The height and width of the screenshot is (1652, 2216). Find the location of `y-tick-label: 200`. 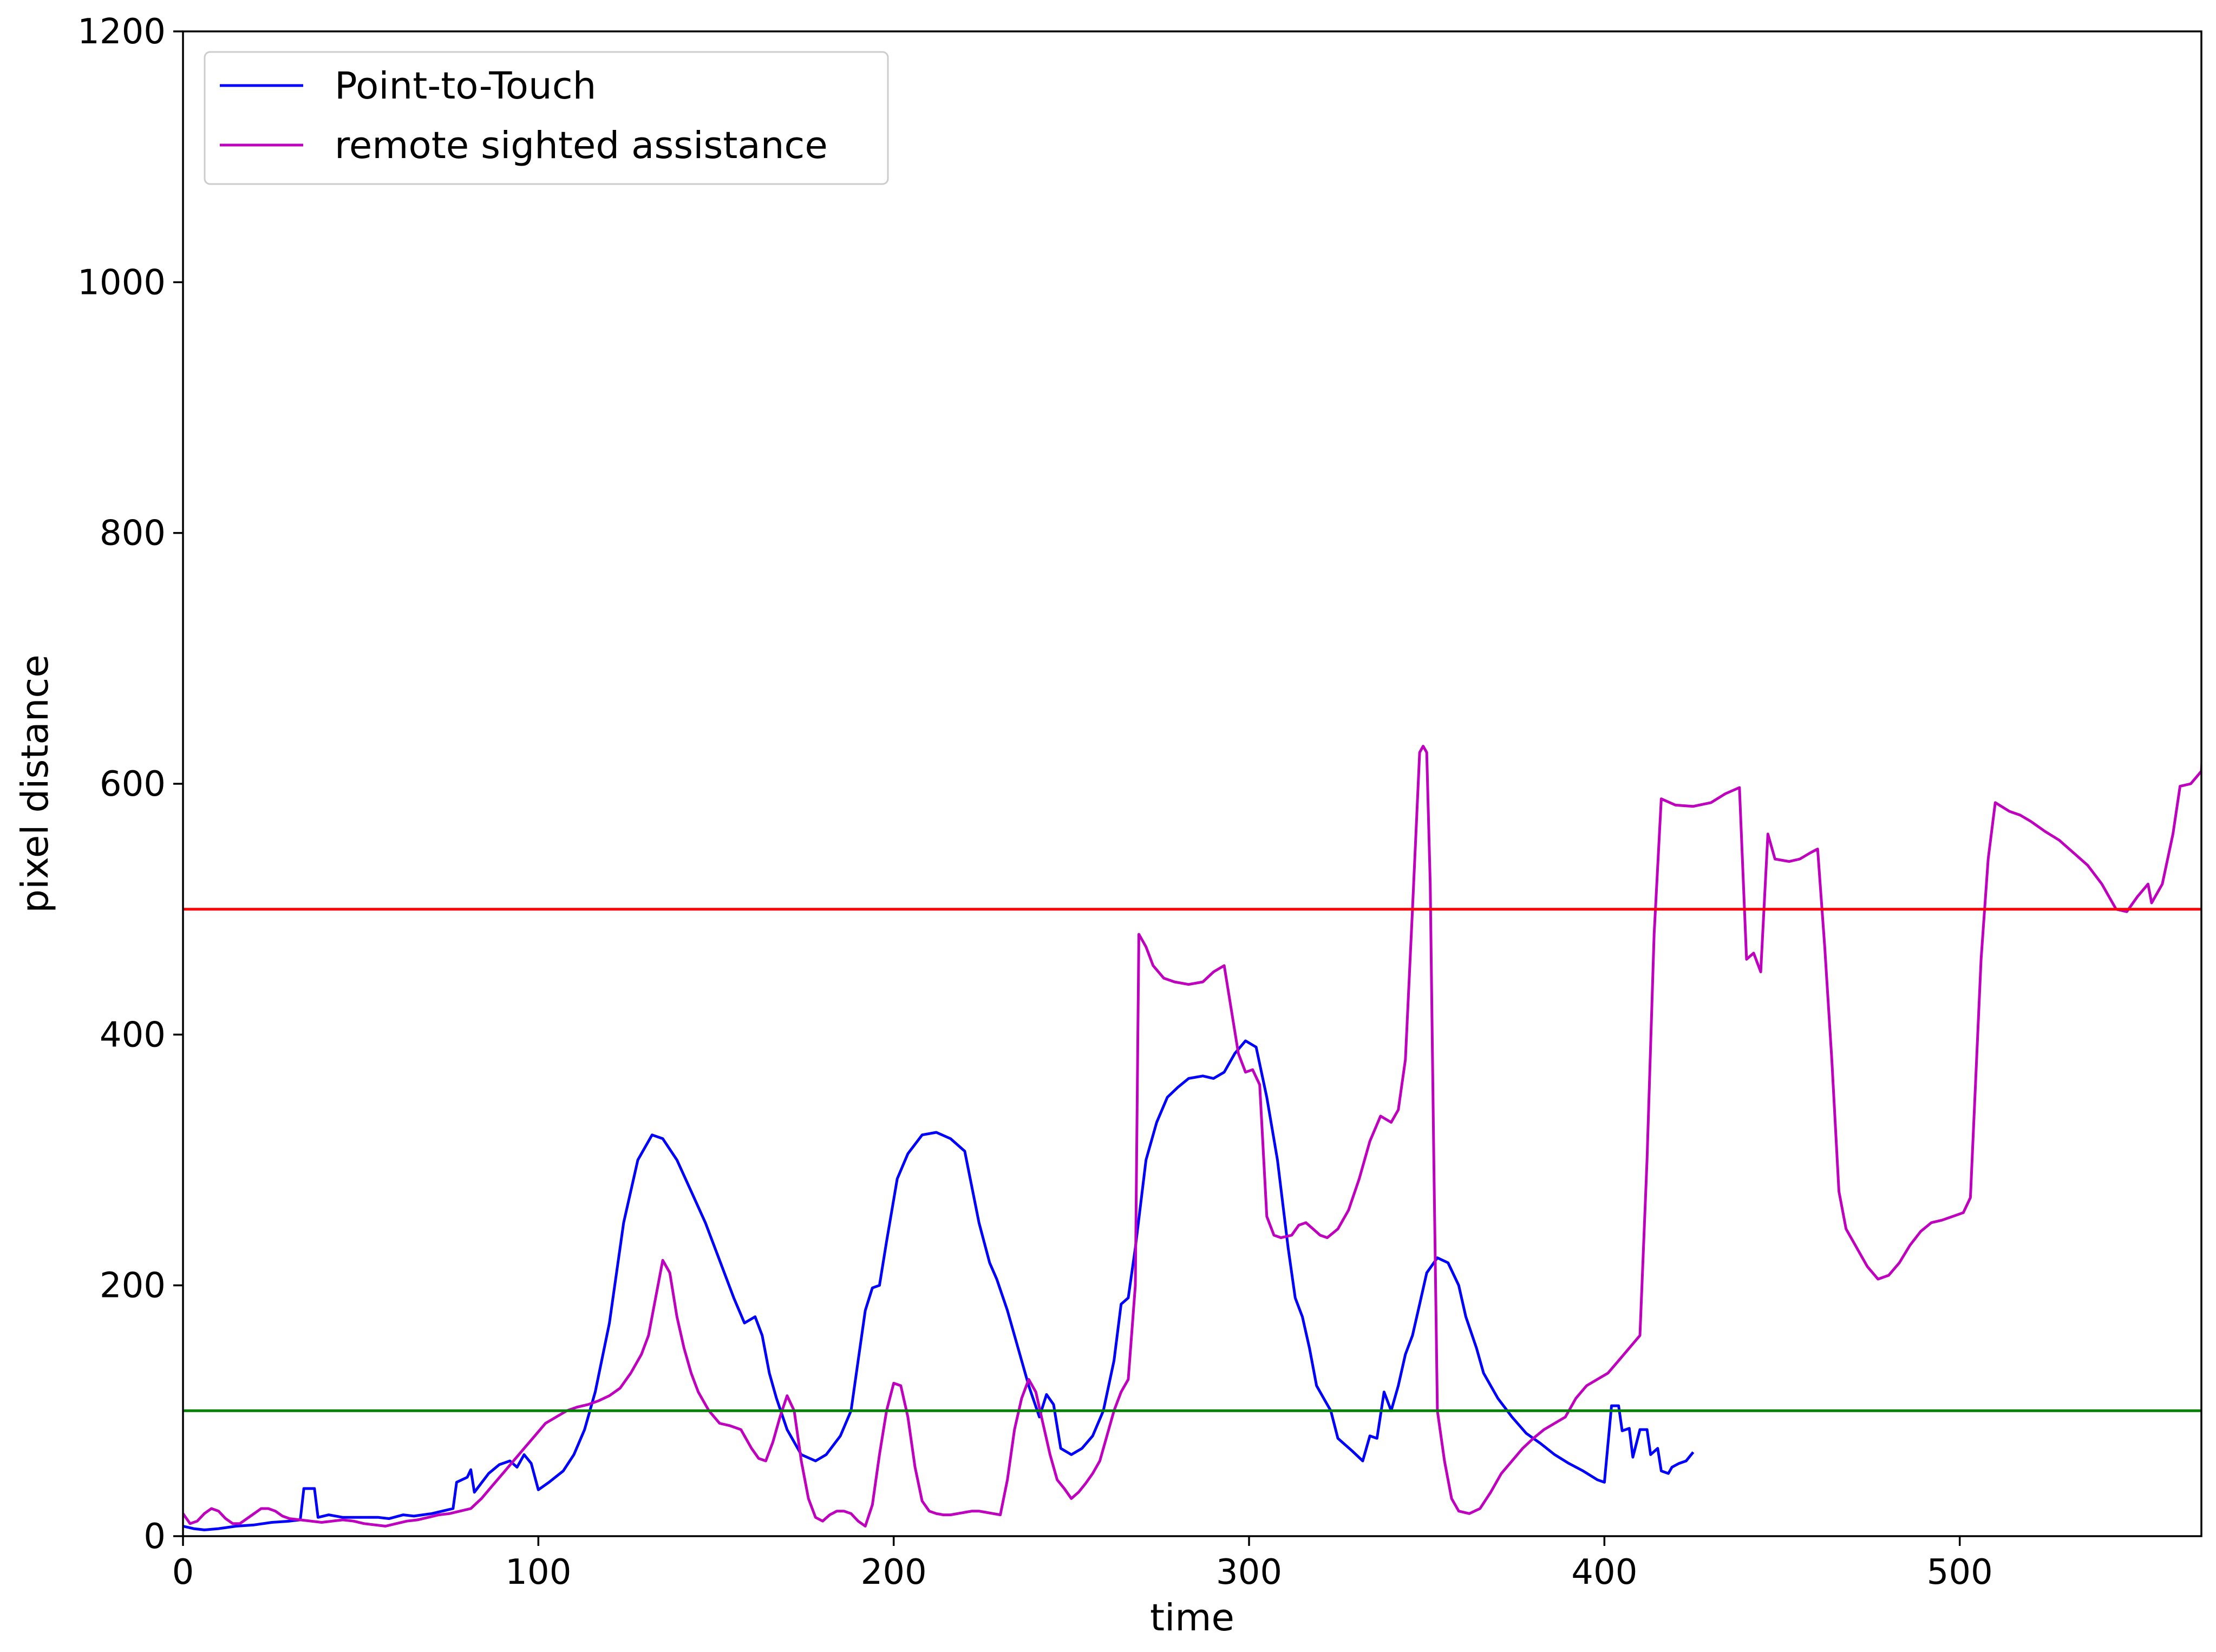

y-tick-label: 200 is located at coordinates (133, 1286).